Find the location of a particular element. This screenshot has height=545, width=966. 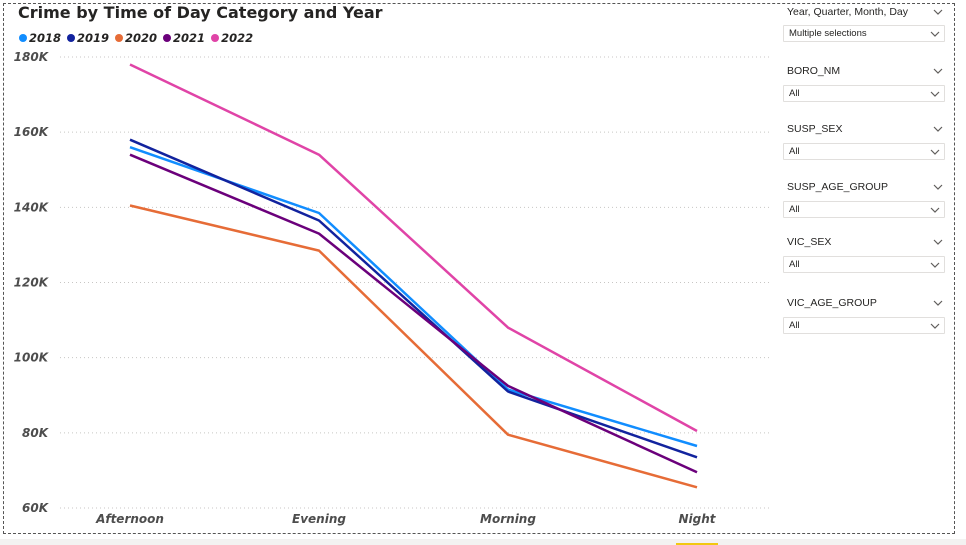

x-axis: Afternoon Evening Morning Night is located at coordinates (406, 519).